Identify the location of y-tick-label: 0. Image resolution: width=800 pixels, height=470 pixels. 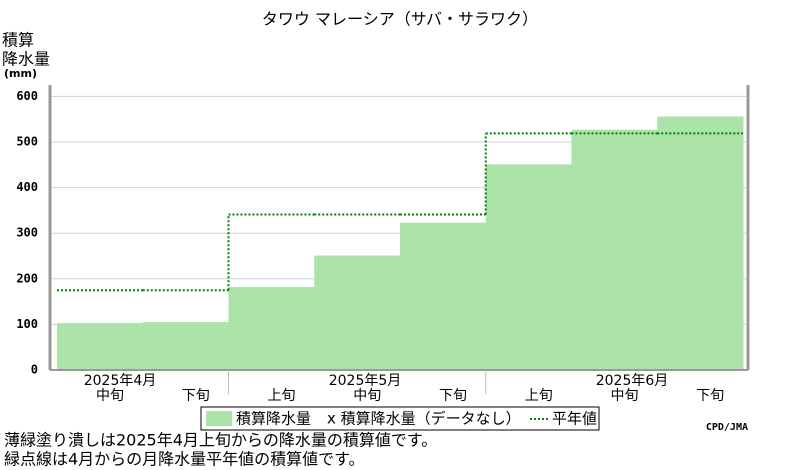
(34, 370).